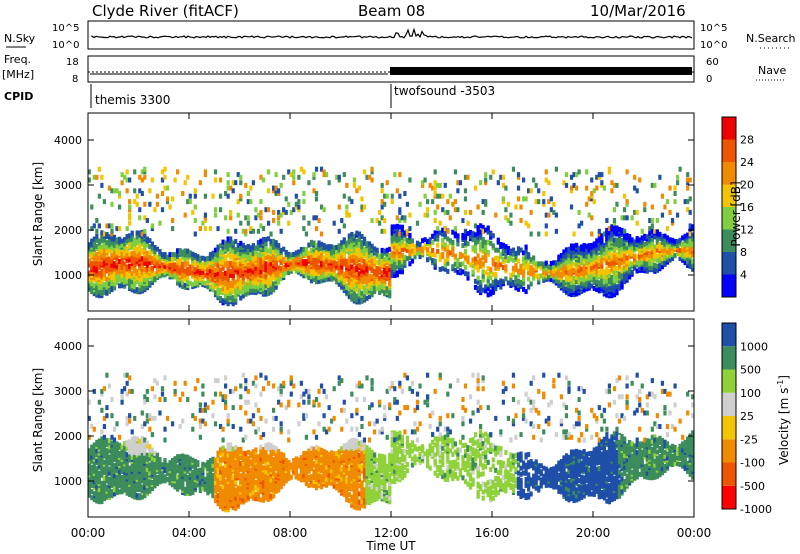 This screenshot has width=800, height=554. What do you see at coordinates (729, 218) in the screenshot?
I see `colorbar-segment` at bounding box center [729, 218].